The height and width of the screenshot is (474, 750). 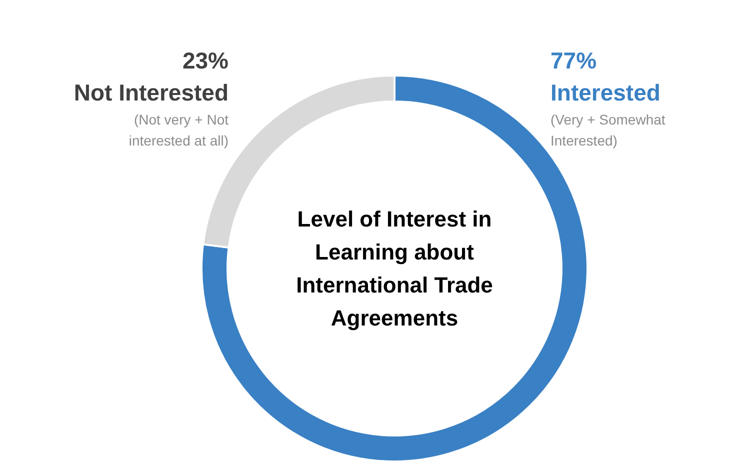 What do you see at coordinates (151, 93) in the screenshot?
I see `slice-label: Not Interested` at bounding box center [151, 93].